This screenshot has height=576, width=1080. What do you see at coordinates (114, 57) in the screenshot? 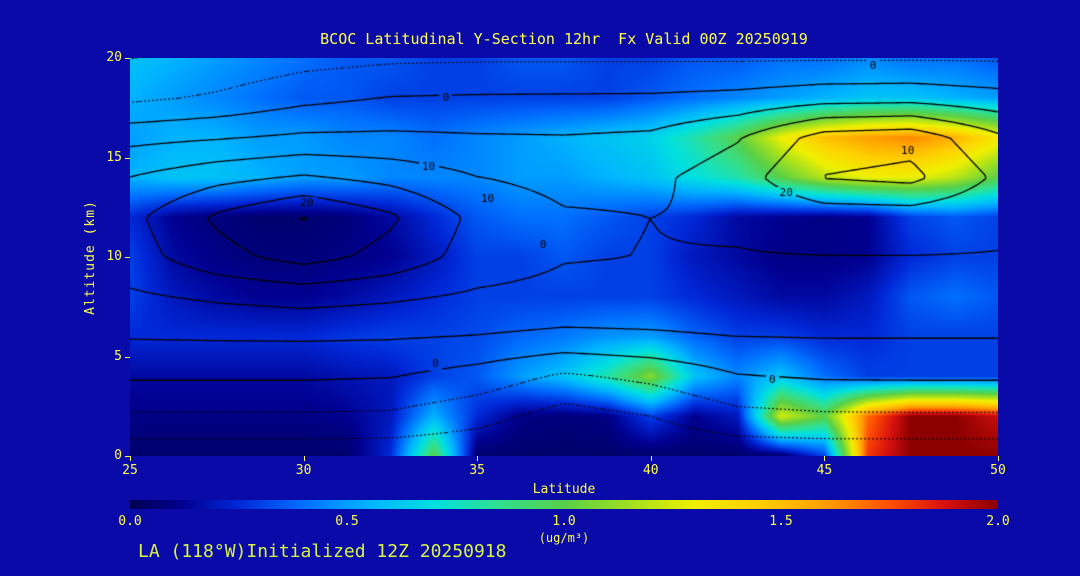
I see `y-tick-label: 20` at bounding box center [114, 57].